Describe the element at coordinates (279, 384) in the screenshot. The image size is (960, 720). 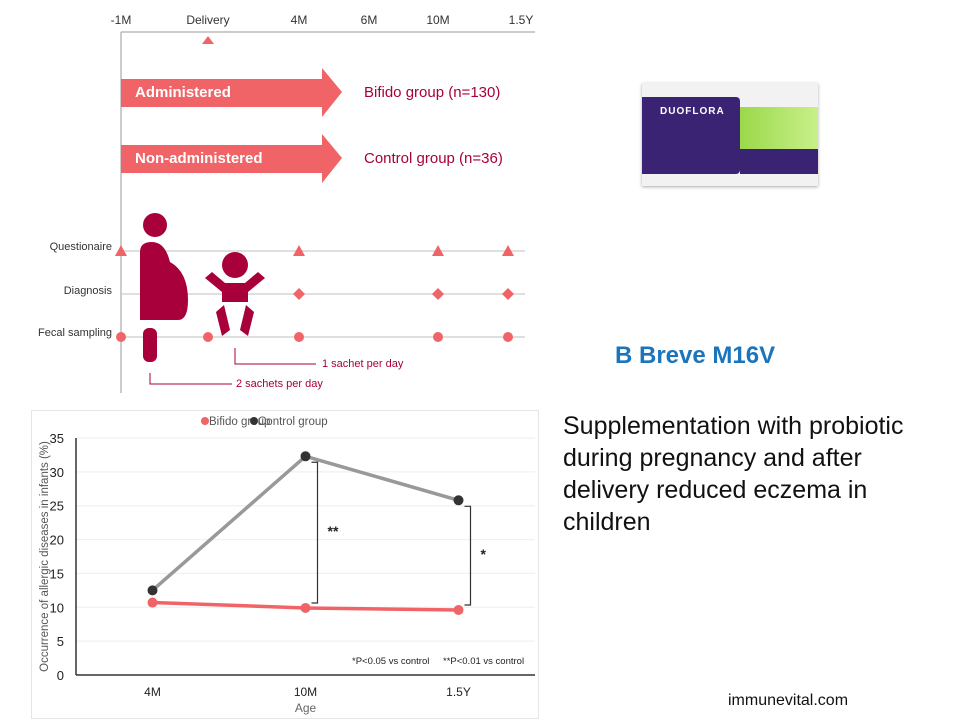
I see `mother-dose: 2 sachets per day` at that location.